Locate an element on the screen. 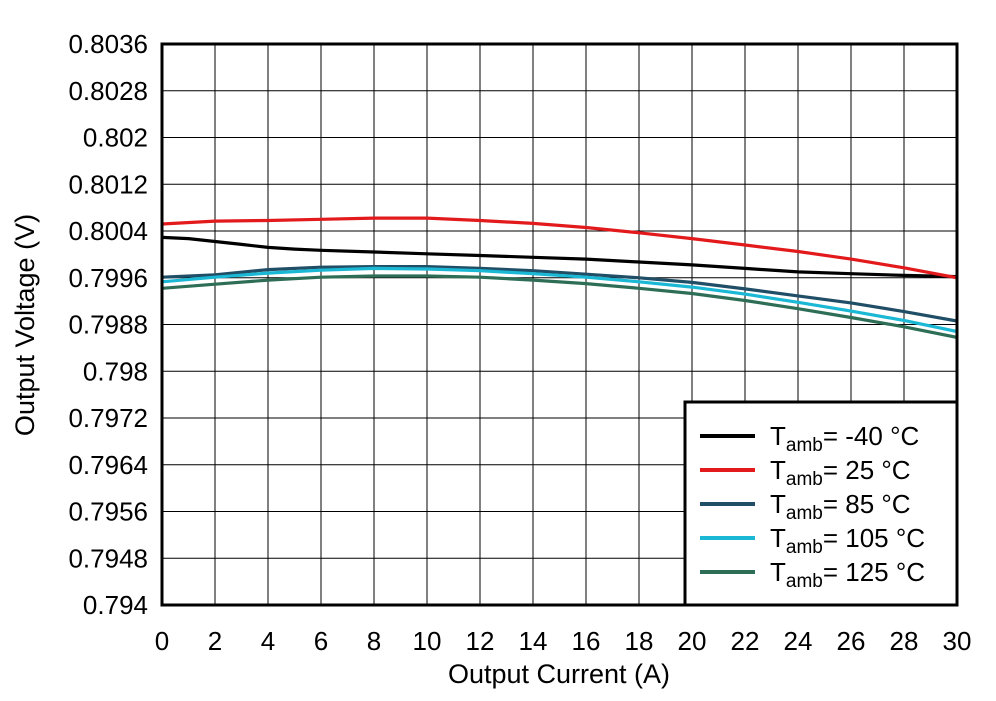  legend-label-rest: = 105 °C is located at coordinates (874, 538).